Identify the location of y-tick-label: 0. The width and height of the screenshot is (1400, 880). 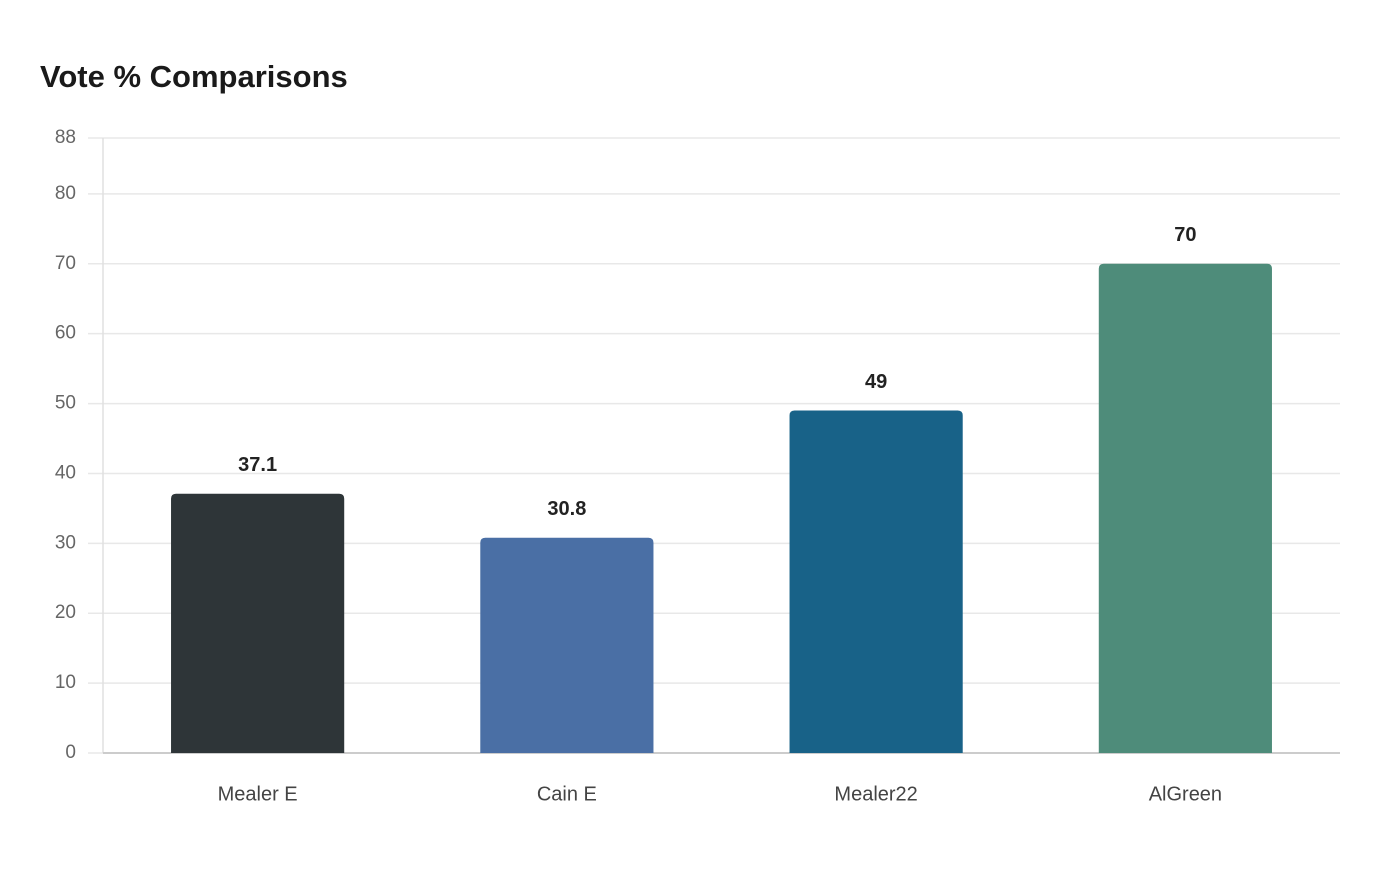
(70, 752).